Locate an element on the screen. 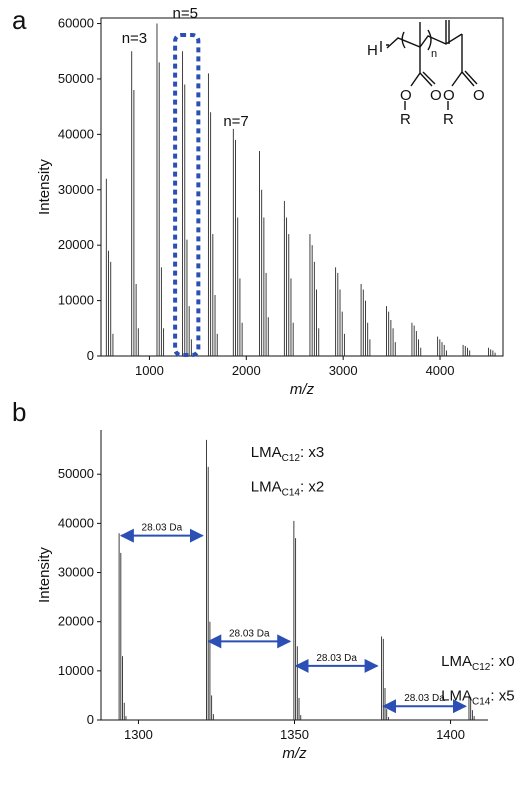 The image size is (523, 801). composition-label: LMAC14: x2 is located at coordinates (287, 488).